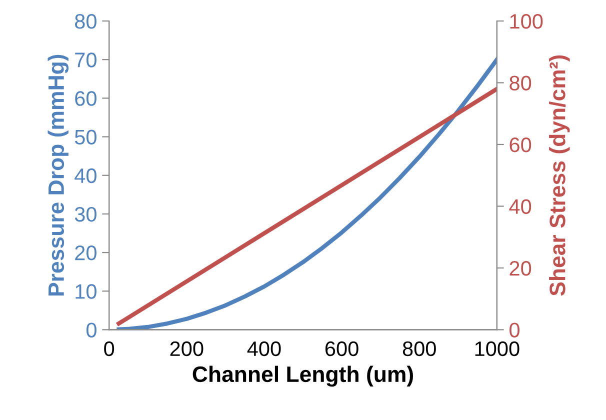 The height and width of the screenshot is (420, 606). Describe the element at coordinates (109, 348) in the screenshot. I see `x-tick-label: 0` at that location.